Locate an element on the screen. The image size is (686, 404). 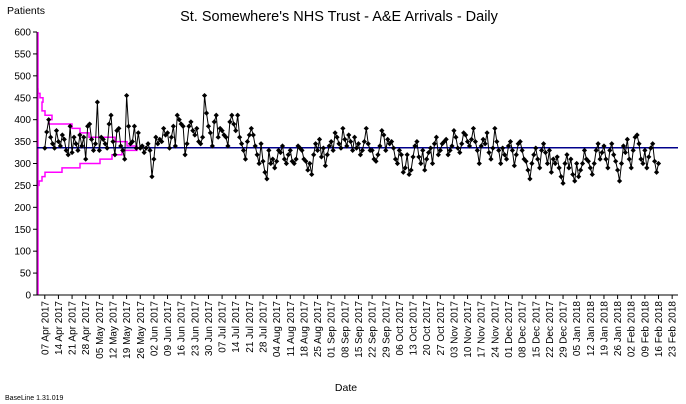
x-tick-label: 08 Dec 2017 is located at coordinates (523, 329).